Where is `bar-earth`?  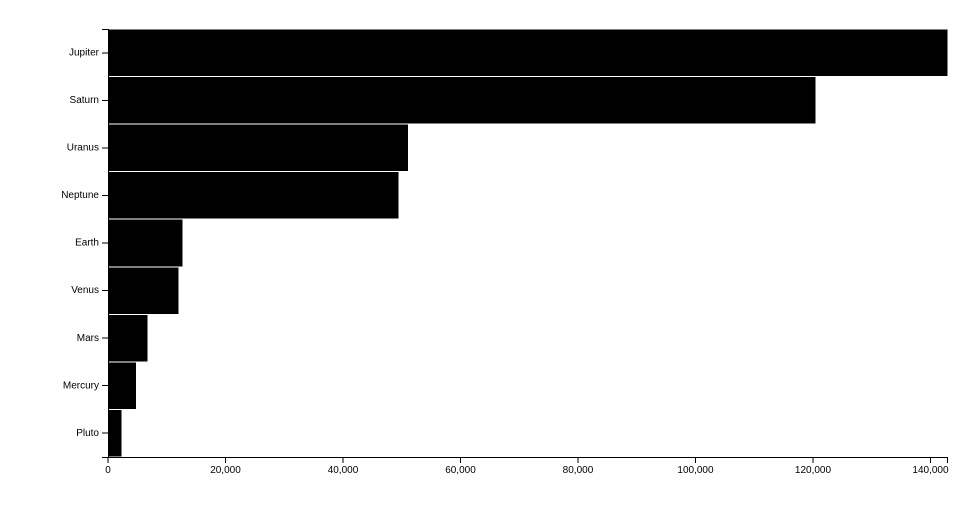 bar-earth is located at coordinates (145, 243).